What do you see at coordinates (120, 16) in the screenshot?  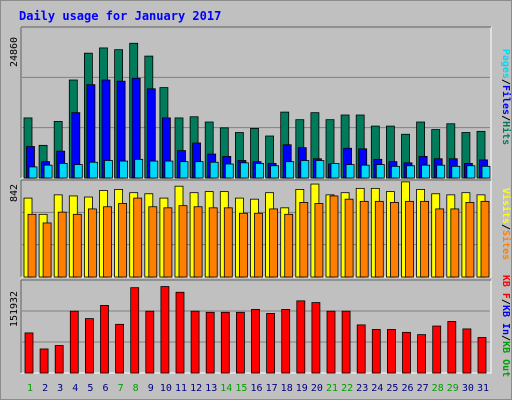 I see `chart-title: Daily usage for January 2017` at bounding box center [120, 16].